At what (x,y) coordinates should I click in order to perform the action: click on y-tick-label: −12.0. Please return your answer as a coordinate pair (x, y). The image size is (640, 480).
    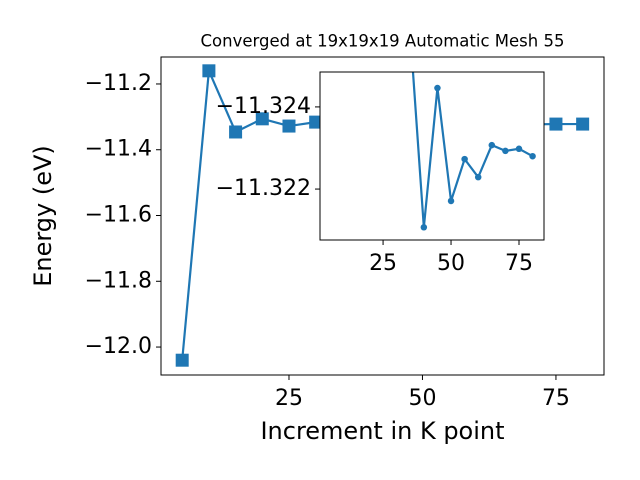
    Looking at the image, I should click on (118, 346).